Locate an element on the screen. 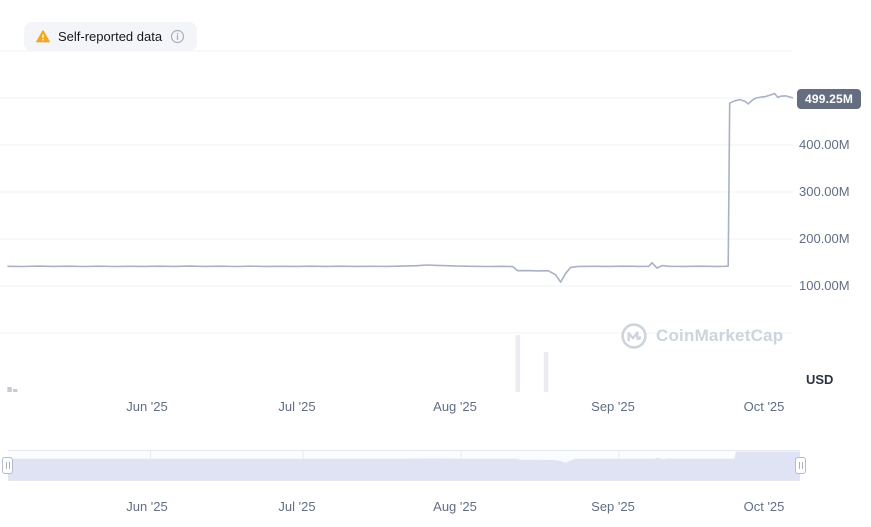 This screenshot has width=871, height=527. self-reported-badge: Self-reported data is located at coordinates (111, 36).